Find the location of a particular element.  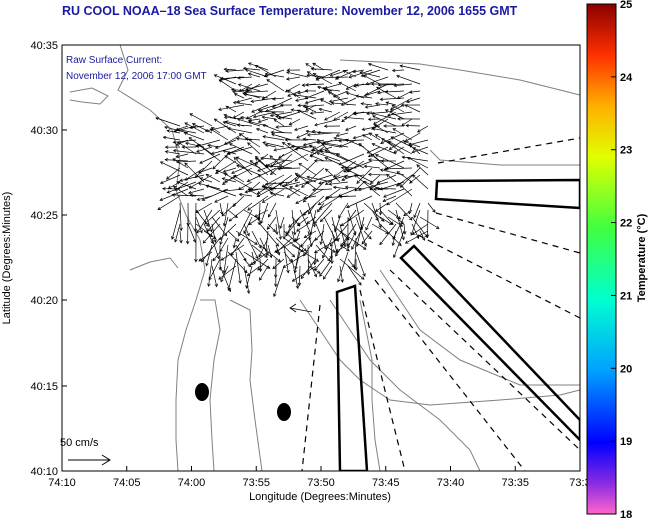

x-tick-label: 74:00 is located at coordinates (192, 483).